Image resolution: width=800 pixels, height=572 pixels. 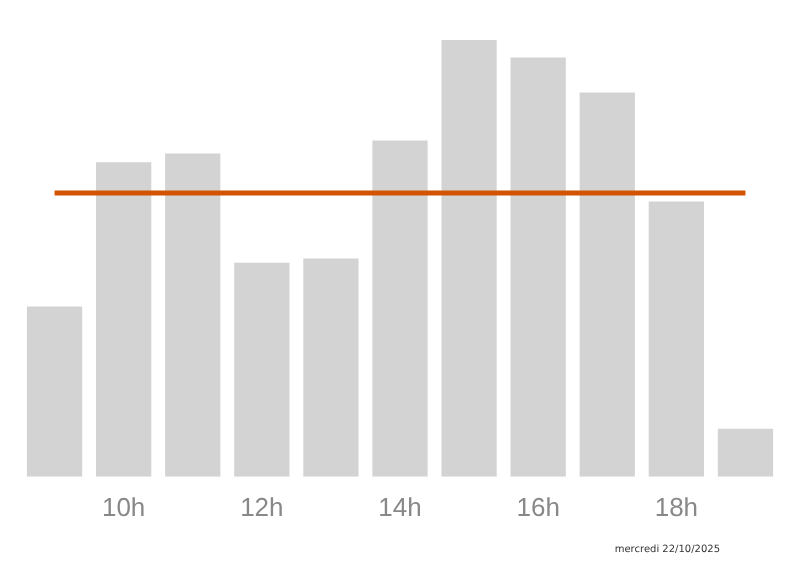 I want to click on x-tick-label: 18h, so click(x=676, y=506).